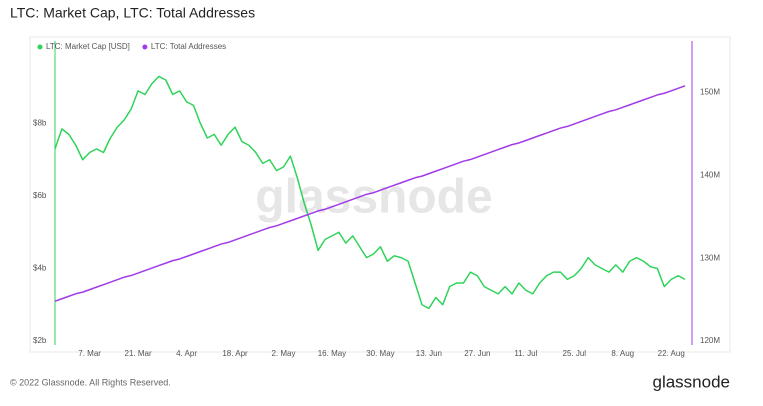 This screenshot has width=763, height=406. Describe the element at coordinates (477, 353) in the screenshot. I see `x-tick-label: 27. Jun` at that location.